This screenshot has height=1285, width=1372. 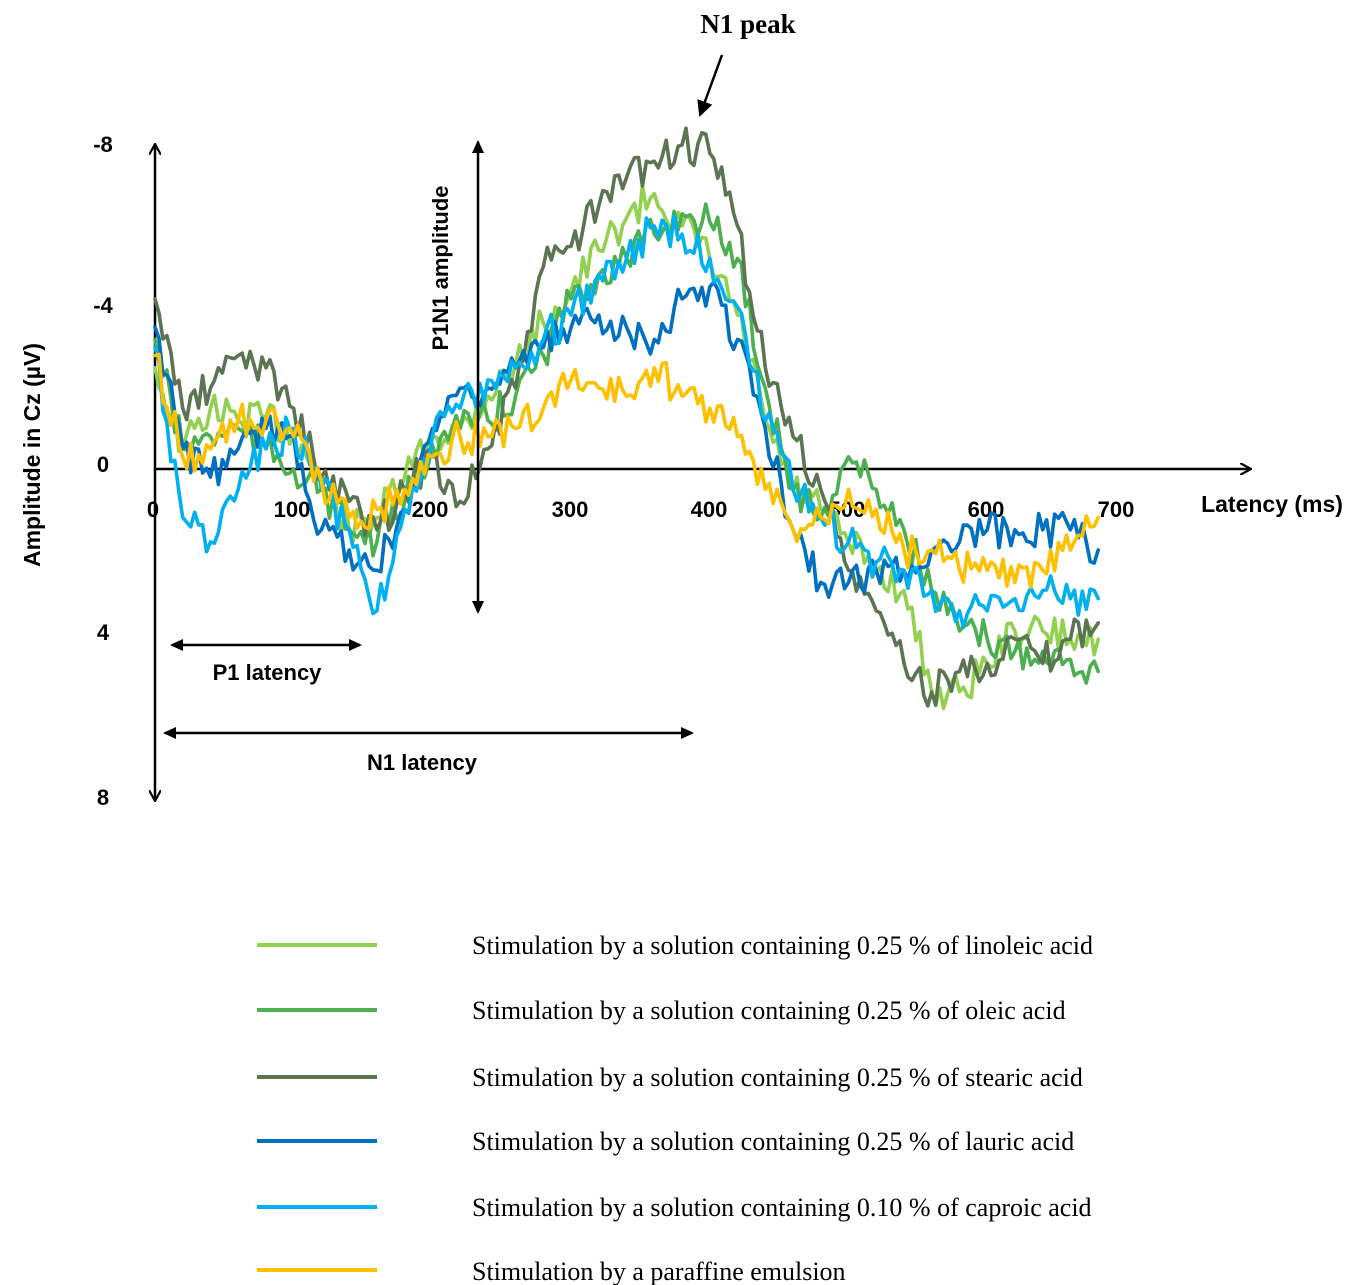 What do you see at coordinates (103, 305) in the screenshot?
I see `y-tick-label: -4` at bounding box center [103, 305].